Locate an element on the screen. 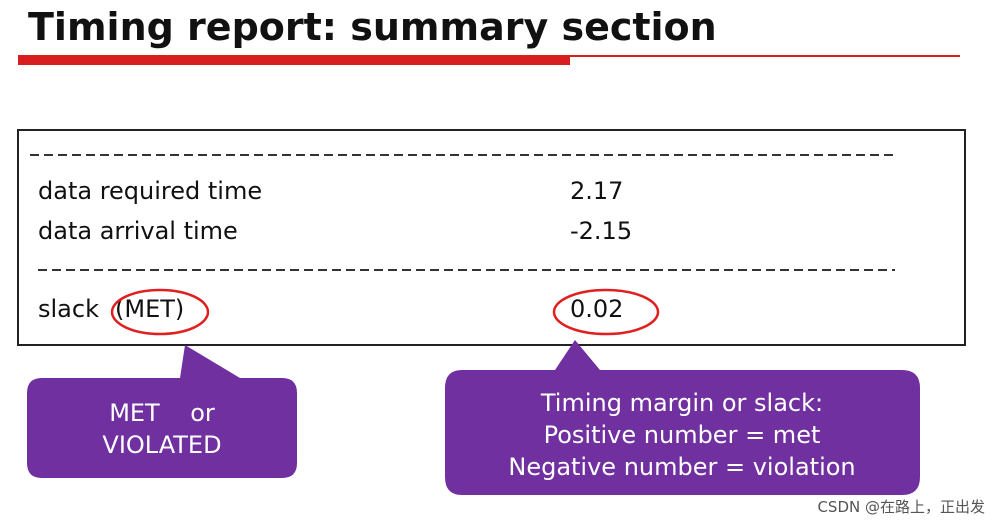  title: Timing report: summary section is located at coordinates (372, 27).